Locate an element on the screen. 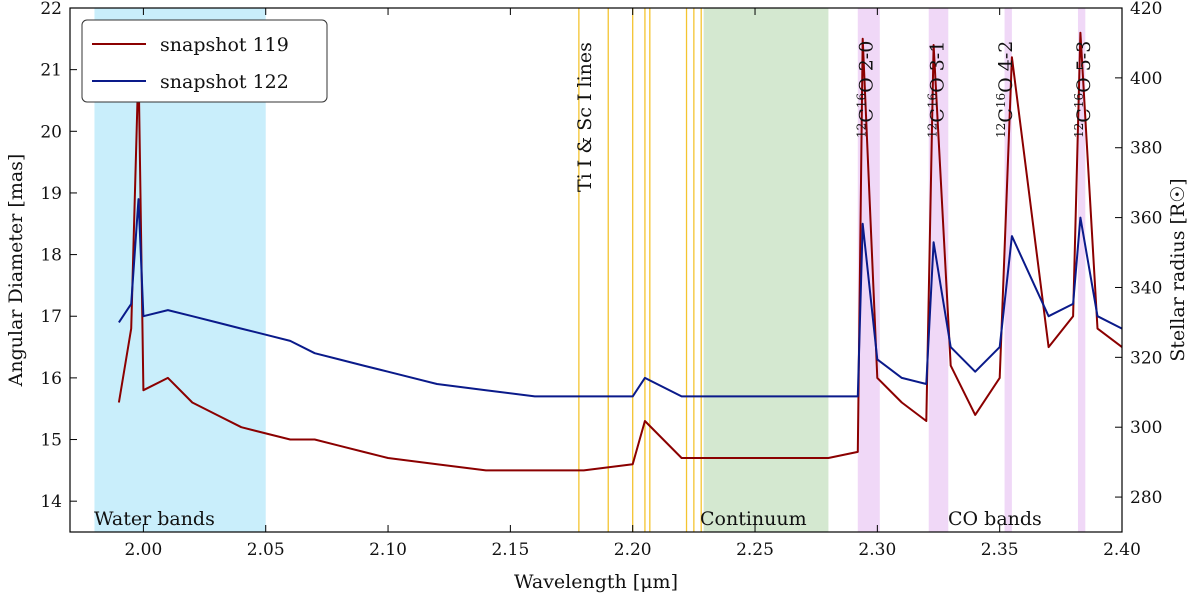  x-axis-label: Wavelength [μm] is located at coordinates (596, 582).